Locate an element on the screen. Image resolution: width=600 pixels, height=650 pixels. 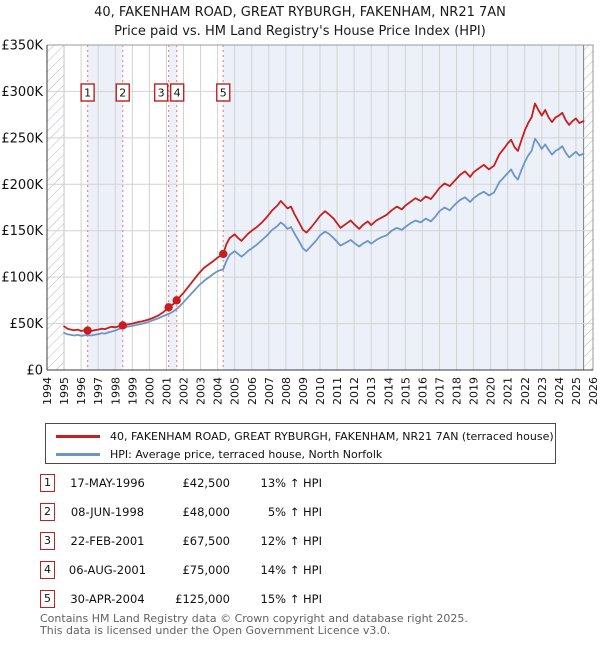
sale-row-price: £42,500 is located at coordinates (206, 483).